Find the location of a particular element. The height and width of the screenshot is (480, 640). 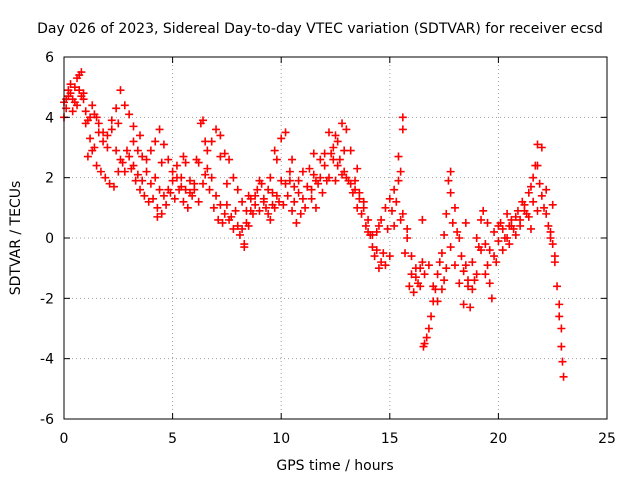

y-tick-label: -4 is located at coordinates (47, 360).